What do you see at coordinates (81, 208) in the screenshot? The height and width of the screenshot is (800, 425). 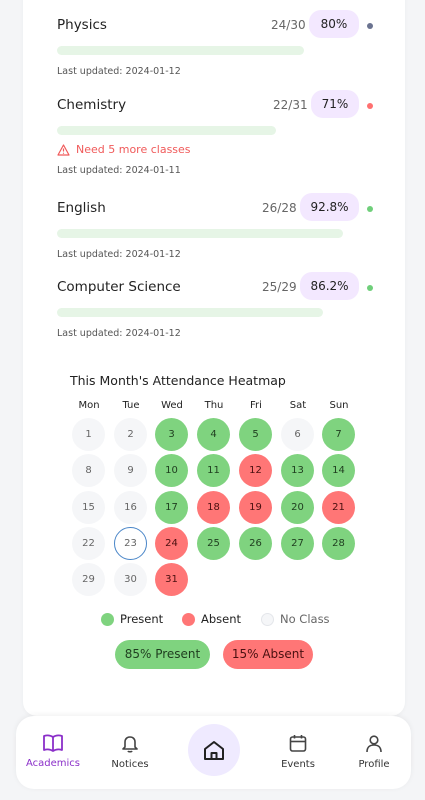 I see `subject-name: English` at bounding box center [81, 208].